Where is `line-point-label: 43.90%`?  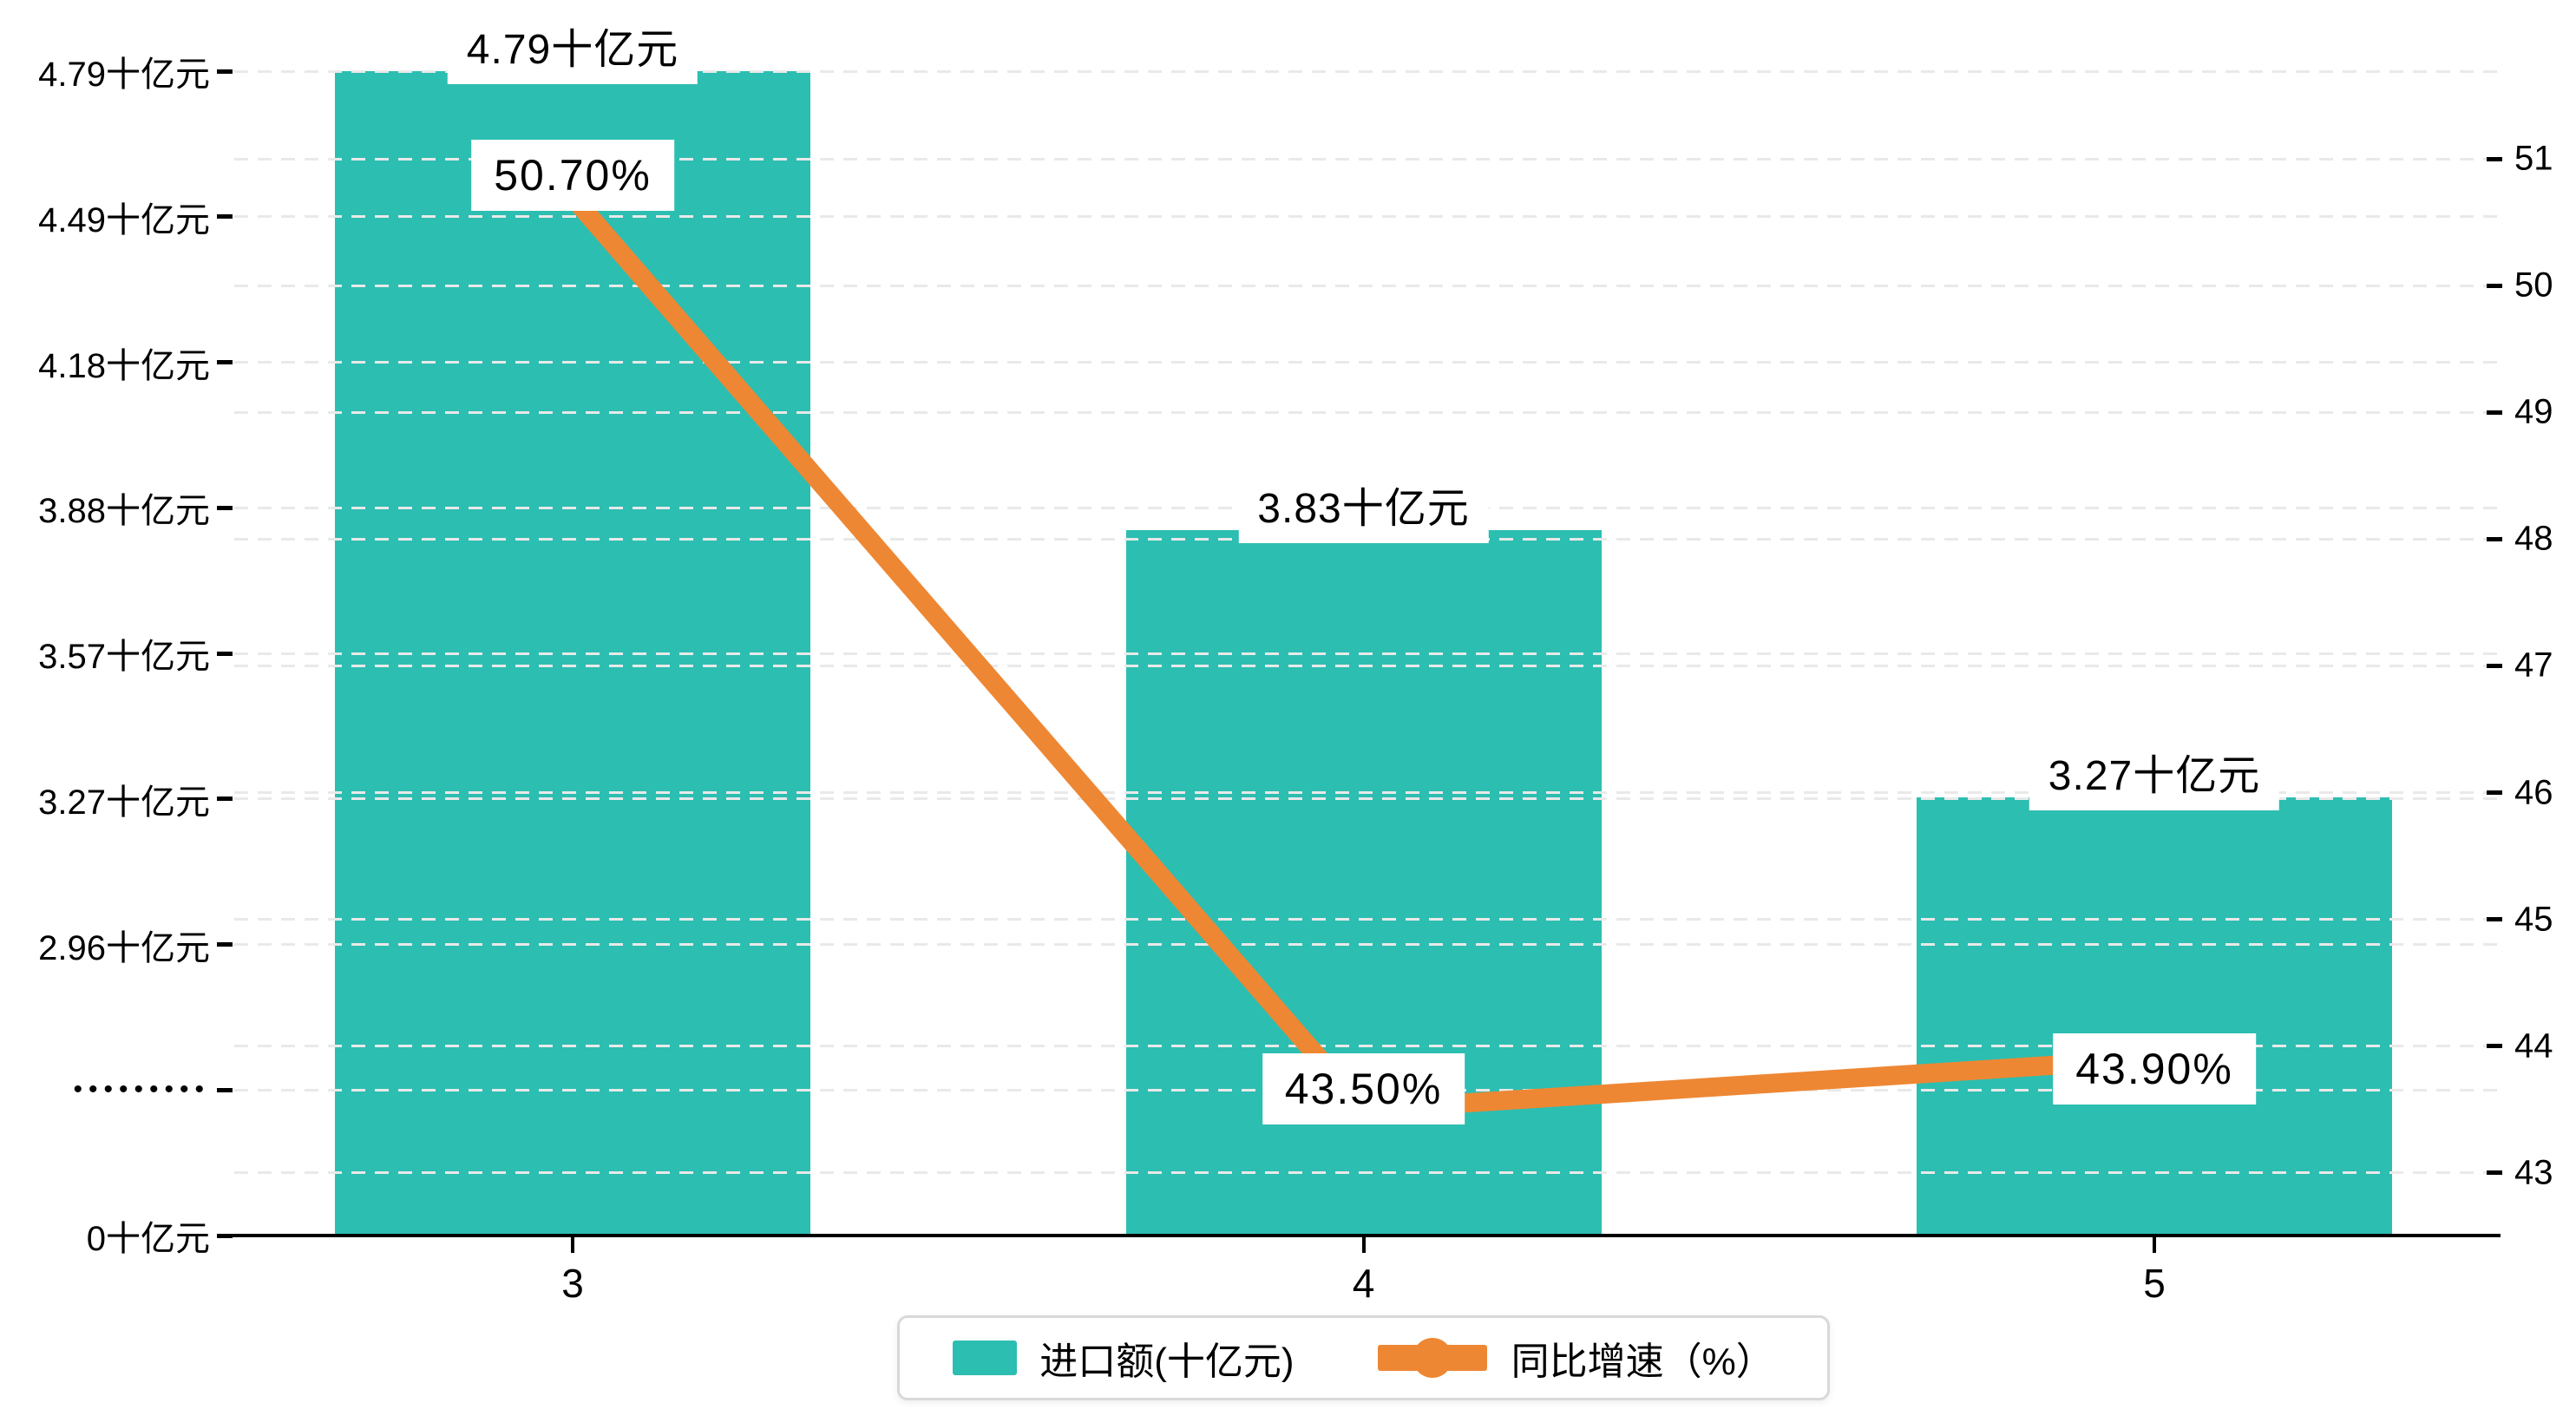
line-point-label: 43.90% is located at coordinates (2154, 1069).